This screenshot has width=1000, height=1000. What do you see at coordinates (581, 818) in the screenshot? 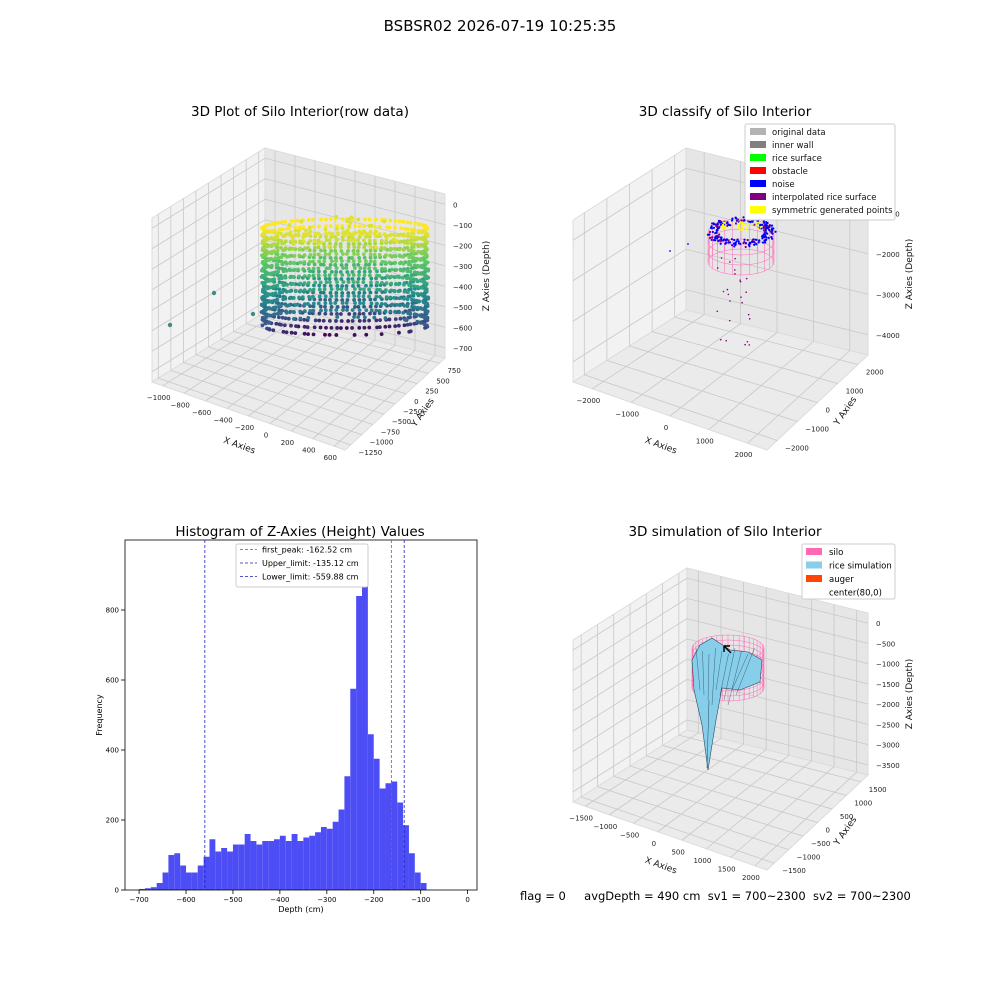
I see `x-tick-label: −1500` at bounding box center [581, 818].